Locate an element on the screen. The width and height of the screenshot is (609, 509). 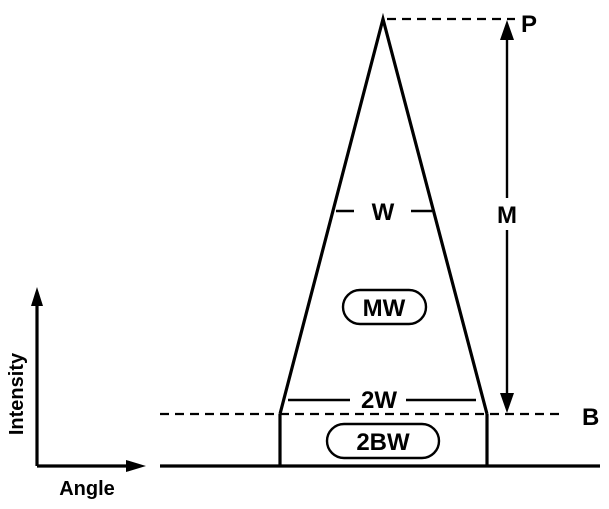
background-area-label: 2BW is located at coordinates (383, 442).